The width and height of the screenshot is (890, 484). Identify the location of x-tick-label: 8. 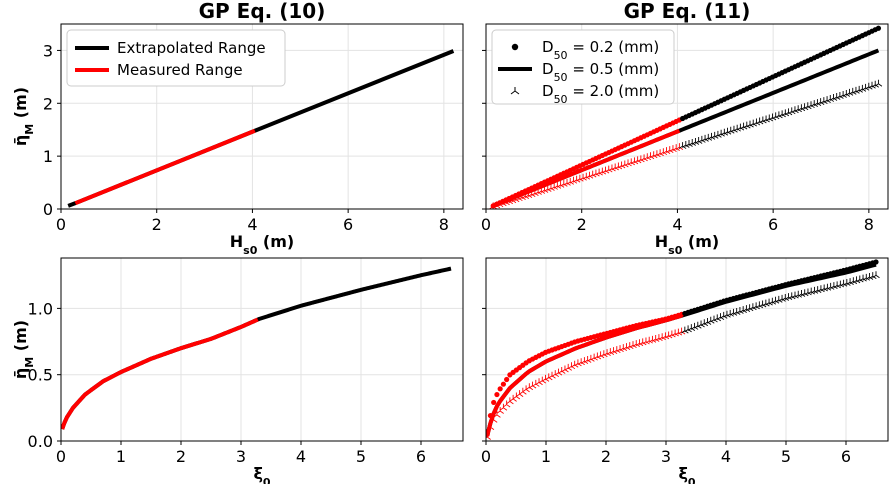
(444, 224).